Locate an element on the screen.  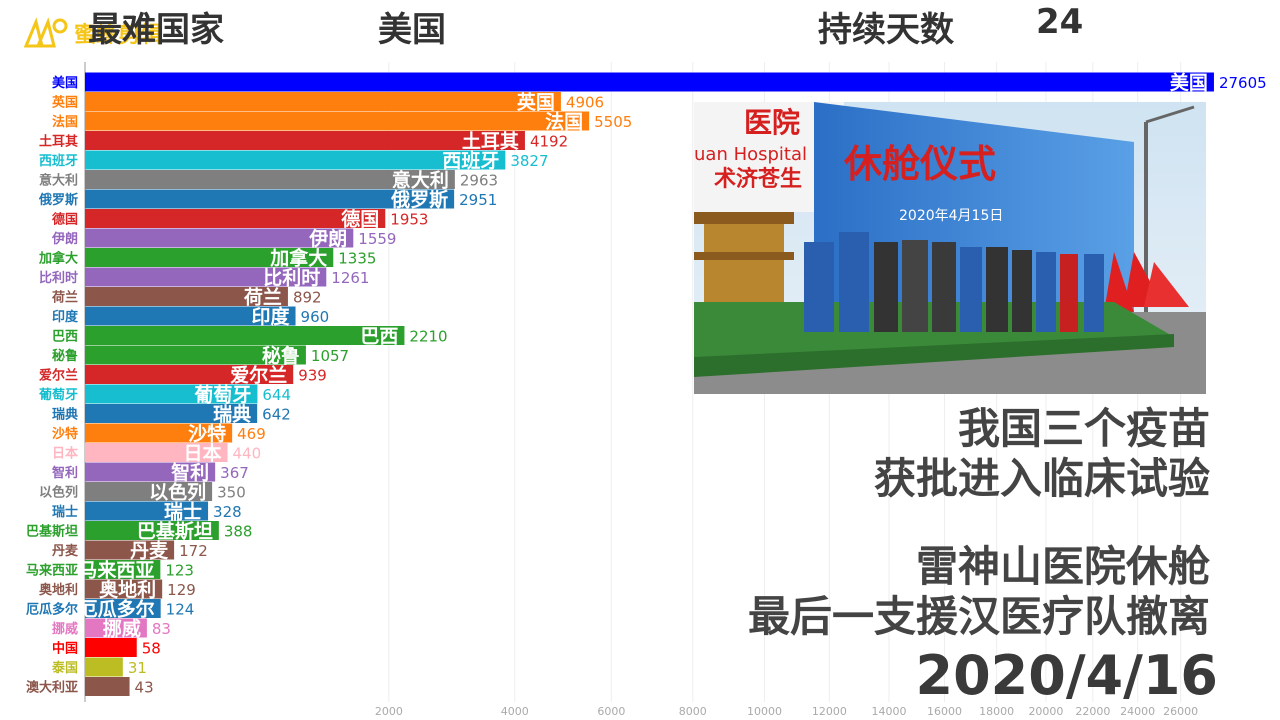
hospital-caption: 雷神山医院休舱 最后一支援汉医疗队撤离 is located at coordinates (979, 592).